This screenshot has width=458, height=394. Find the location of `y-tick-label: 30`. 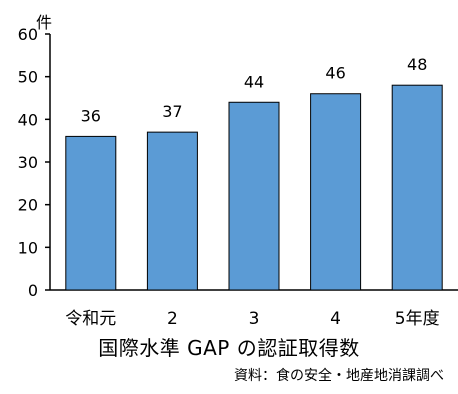

y-tick-label: 30 is located at coordinates (28, 162).